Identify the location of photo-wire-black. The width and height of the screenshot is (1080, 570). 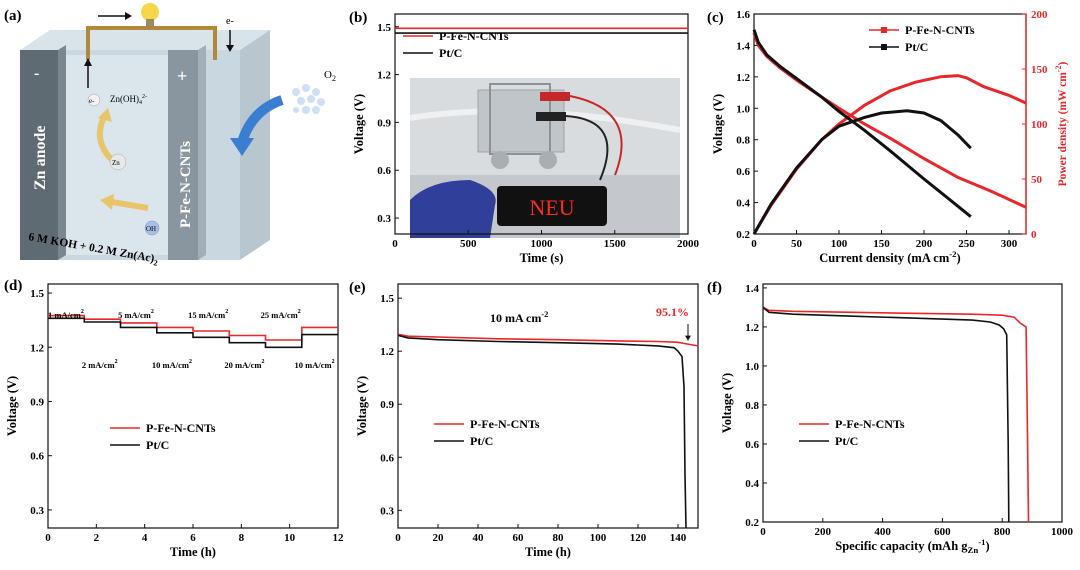
(587, 148).